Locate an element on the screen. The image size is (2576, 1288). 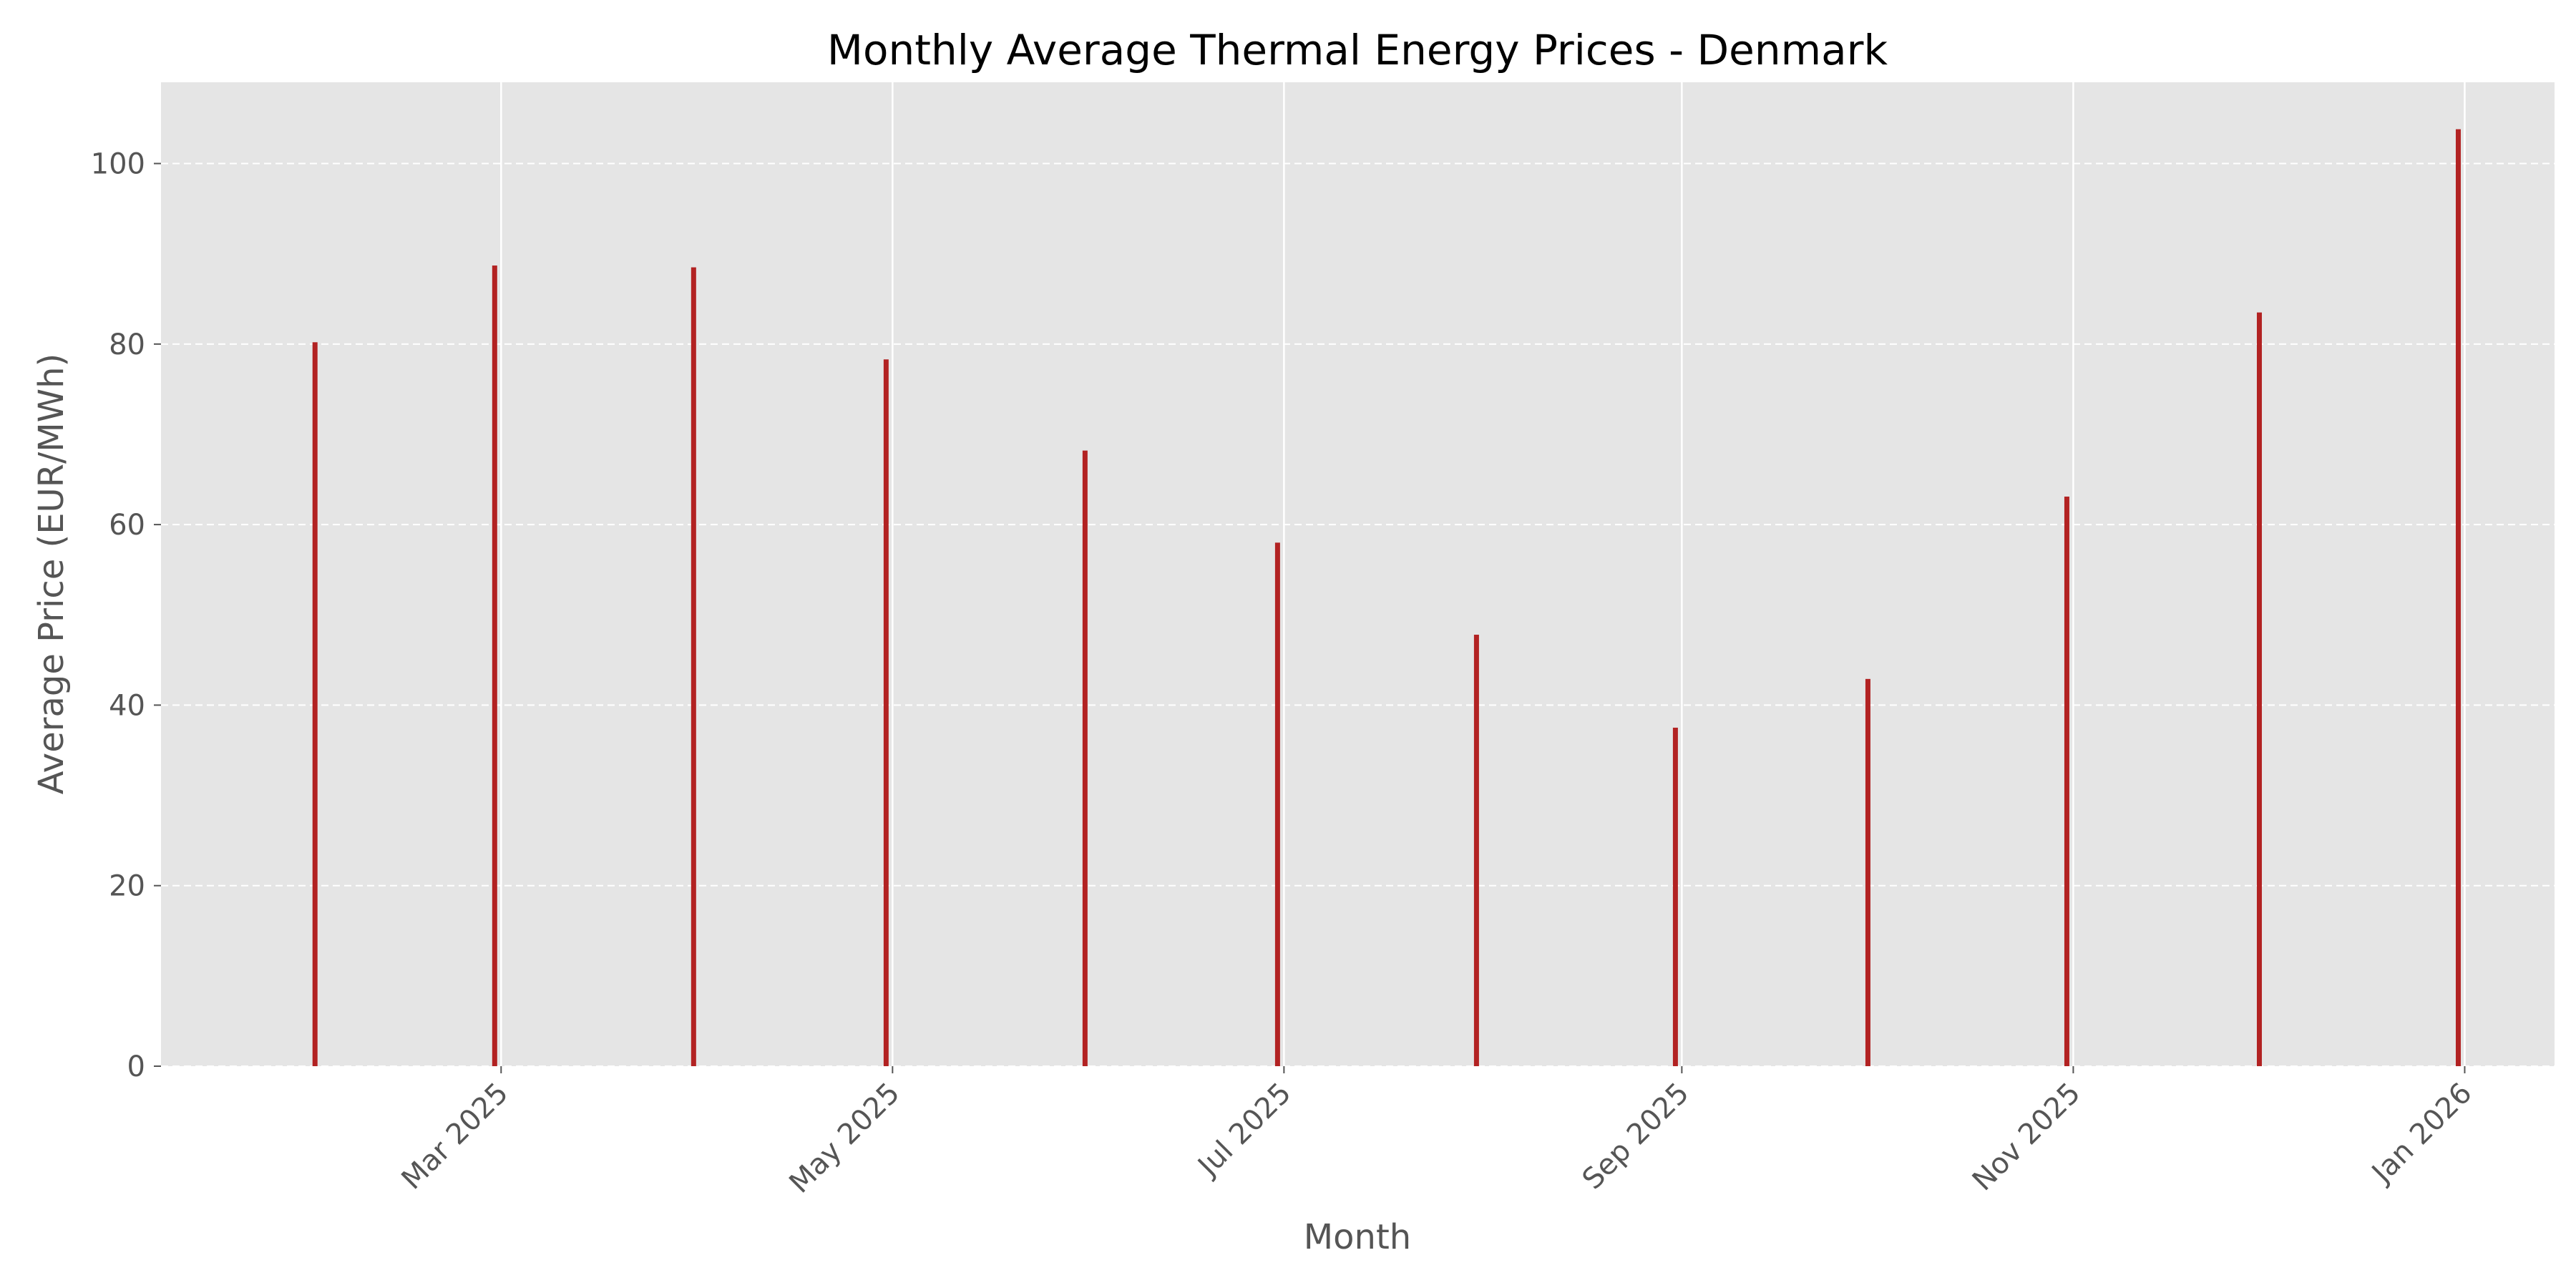
y-axis-label: Average Price (EUR/MWh) is located at coordinates (51, 573).